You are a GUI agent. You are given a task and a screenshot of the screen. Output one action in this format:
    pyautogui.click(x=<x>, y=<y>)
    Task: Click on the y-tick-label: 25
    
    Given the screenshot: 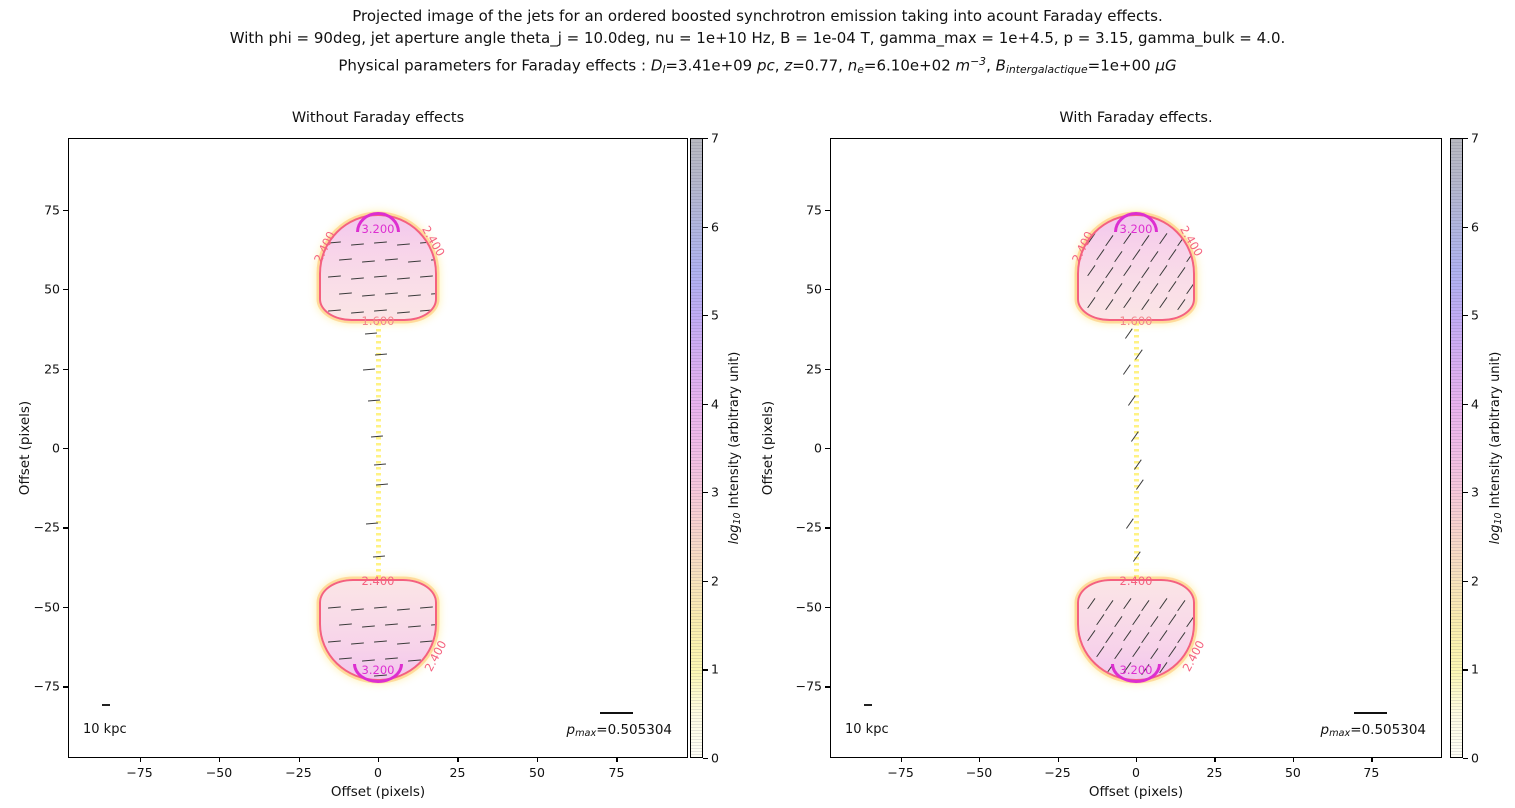 What is the action you would take?
    pyautogui.click(x=52, y=368)
    